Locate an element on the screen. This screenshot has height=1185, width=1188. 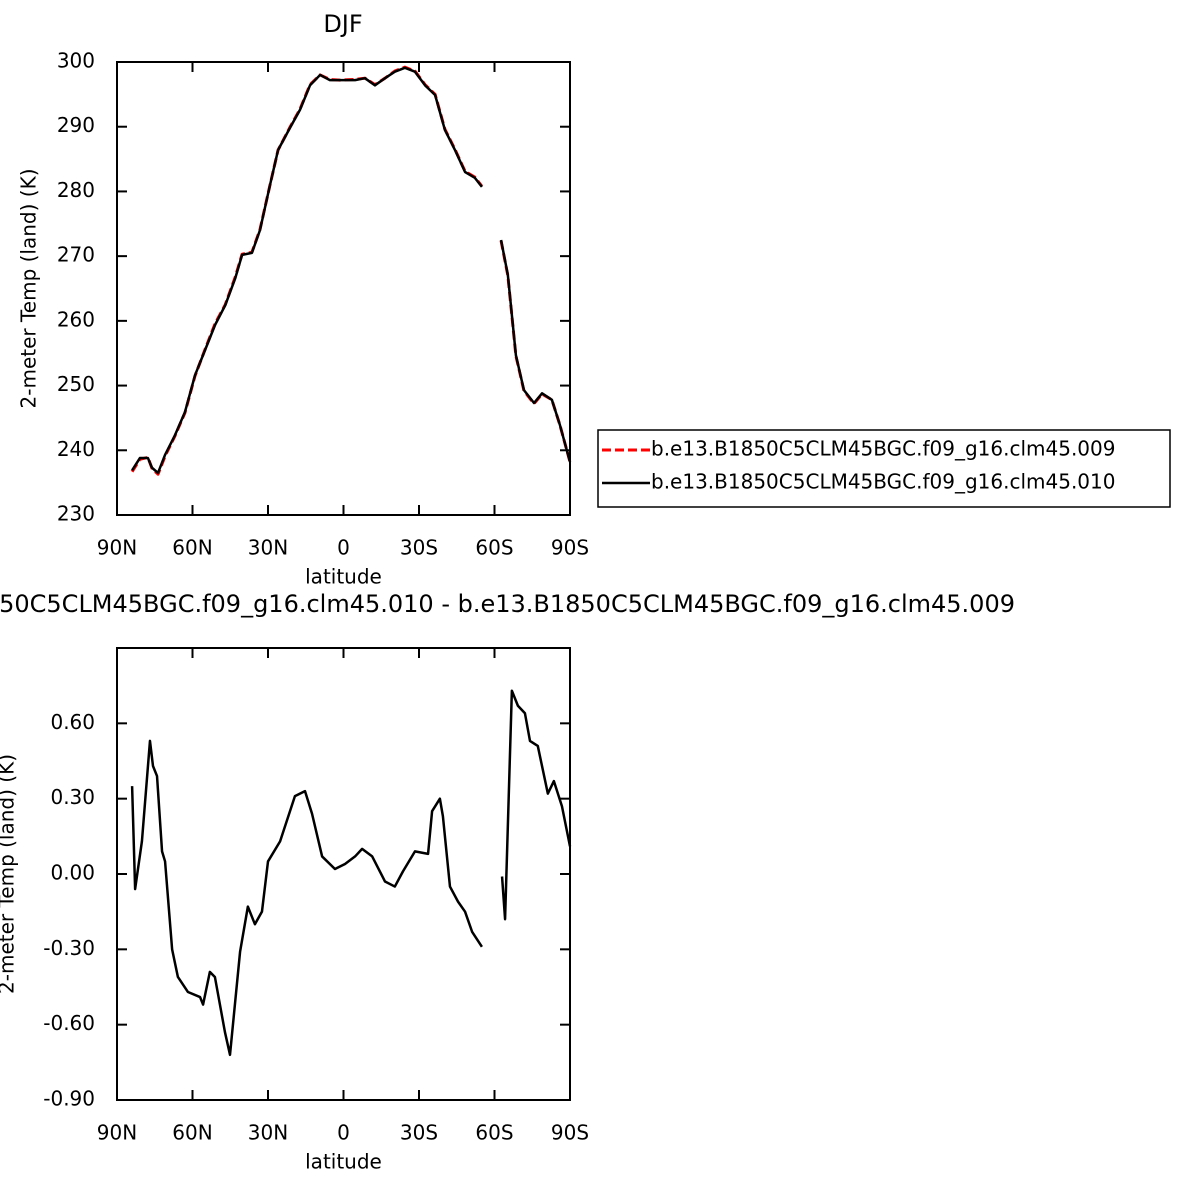
y-tick-label: 260 is located at coordinates (76, 319).